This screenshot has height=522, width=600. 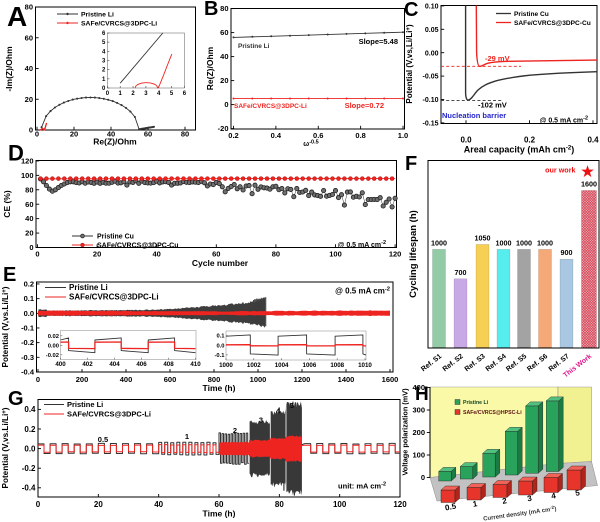 I want to click on svg-text: 1004, so click(x=282, y=365).